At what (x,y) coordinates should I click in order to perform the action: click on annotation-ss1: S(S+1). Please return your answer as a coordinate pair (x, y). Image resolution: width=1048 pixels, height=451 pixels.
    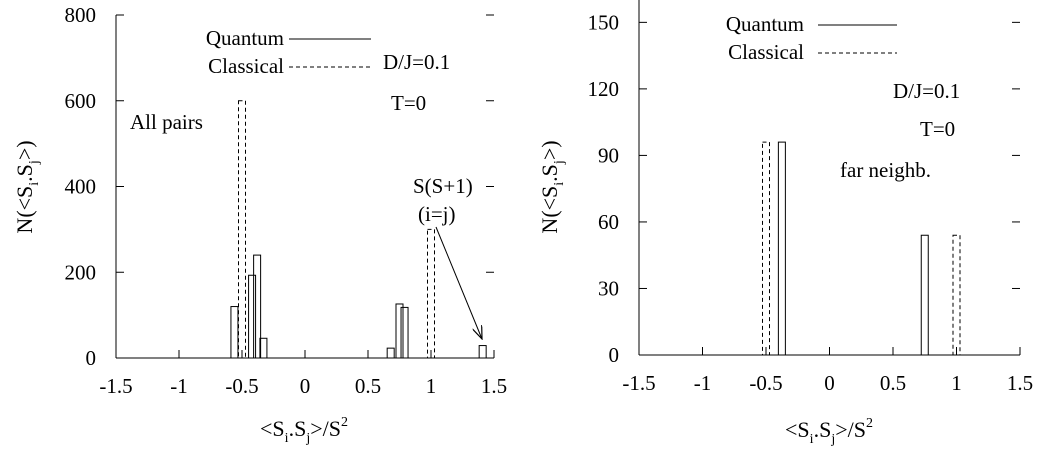
    Looking at the image, I should click on (443, 186).